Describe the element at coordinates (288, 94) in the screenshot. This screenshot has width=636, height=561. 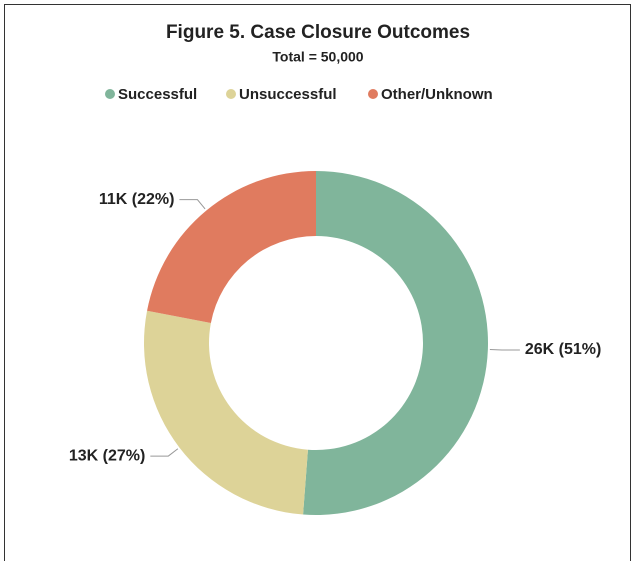
I see `legend-label: Unsuccessful` at that location.